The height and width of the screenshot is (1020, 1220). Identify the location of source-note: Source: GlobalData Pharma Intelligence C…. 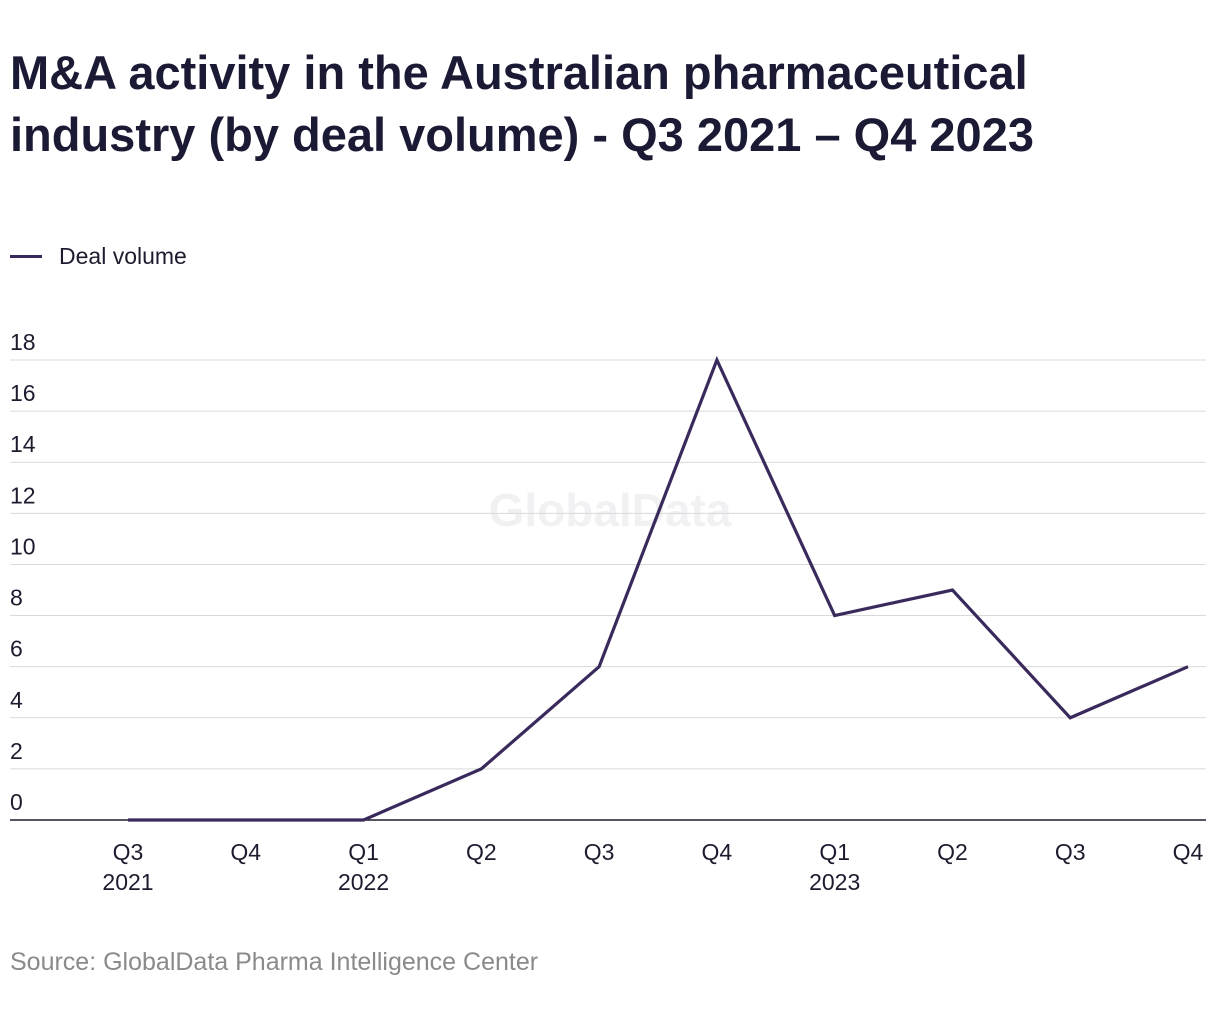
(274, 962).